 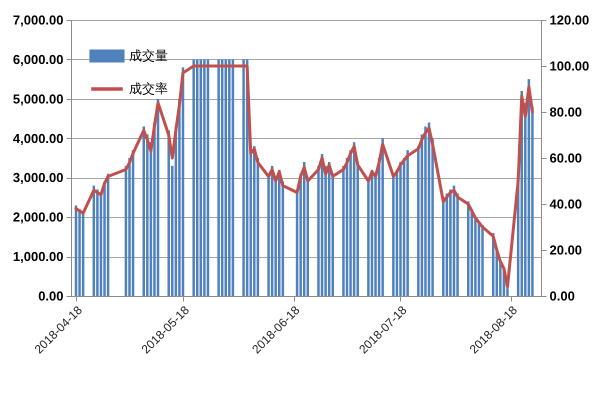 What do you see at coordinates (566, 112) in the screenshot?
I see `y2-tick-label: 80.00` at bounding box center [566, 112].